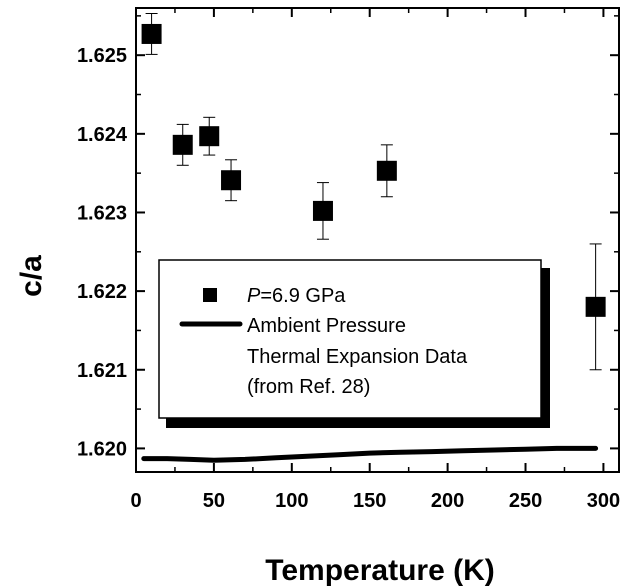  What do you see at coordinates (370, 454) in the screenshot?
I see `ambient-pressure-line` at bounding box center [370, 454].